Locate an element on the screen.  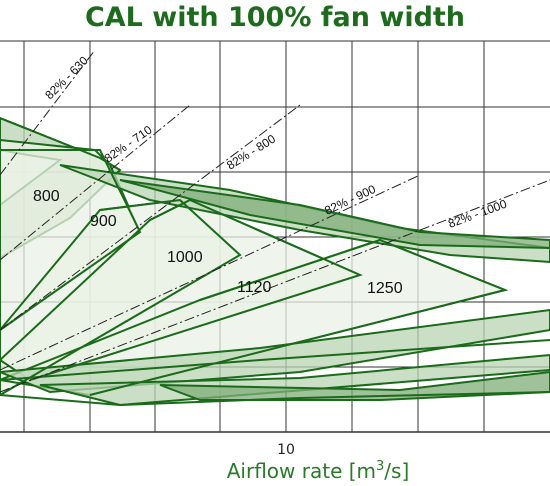
category-label: 1000 is located at coordinates (185, 257).